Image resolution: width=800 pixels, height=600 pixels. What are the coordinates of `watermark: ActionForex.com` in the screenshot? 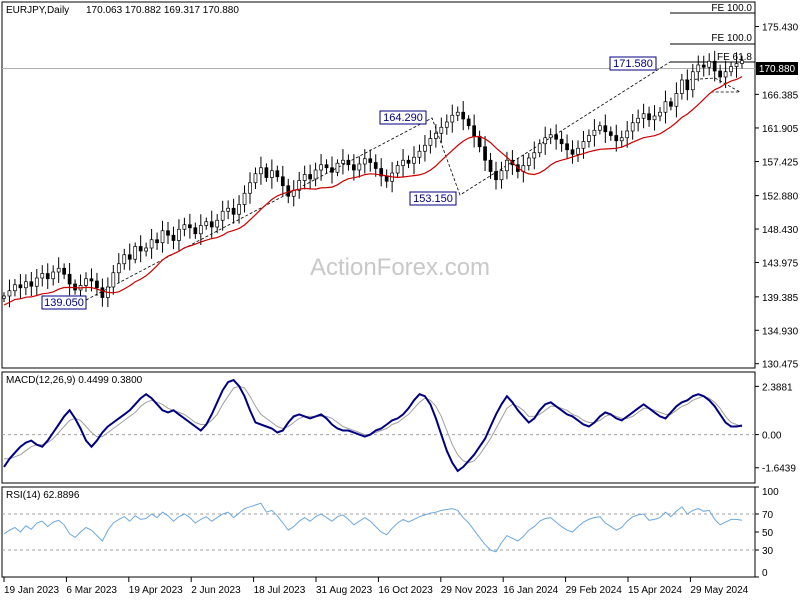 It's located at (400, 267).